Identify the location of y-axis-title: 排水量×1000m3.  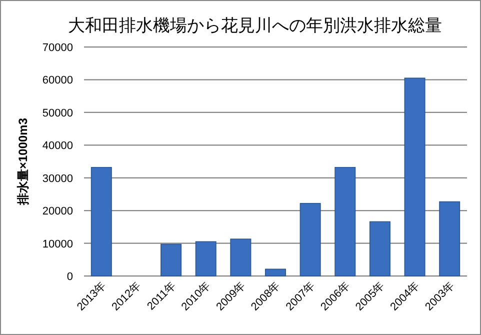
(23, 162).